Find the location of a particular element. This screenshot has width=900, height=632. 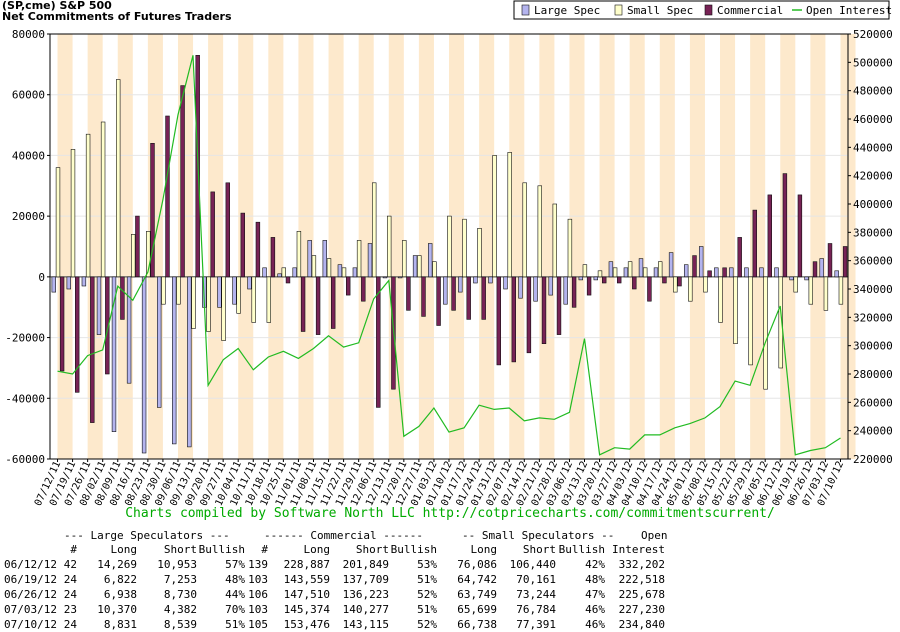

table-cell: 10,370 is located at coordinates (117, 609).